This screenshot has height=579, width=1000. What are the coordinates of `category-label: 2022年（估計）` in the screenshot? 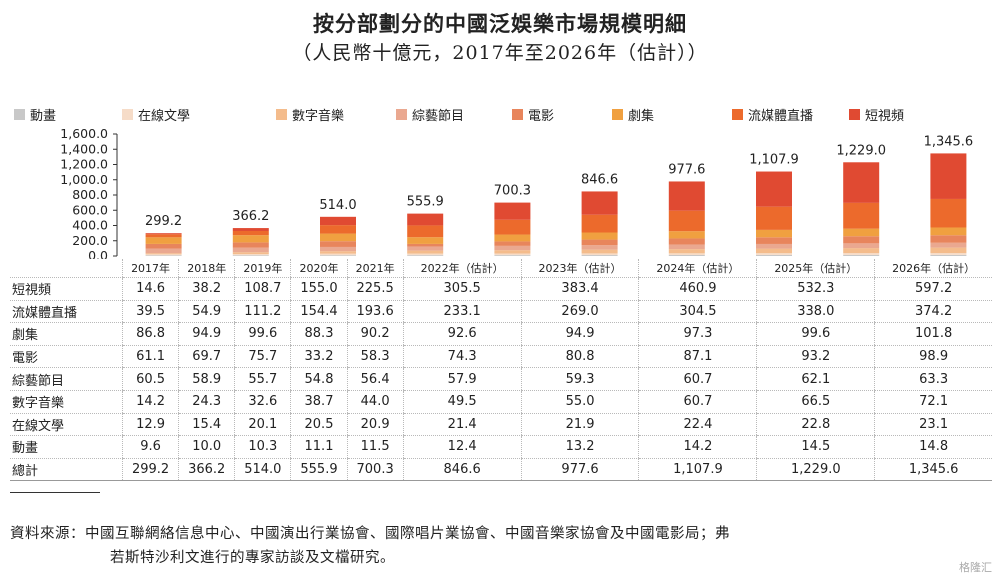 It's located at (462, 268).